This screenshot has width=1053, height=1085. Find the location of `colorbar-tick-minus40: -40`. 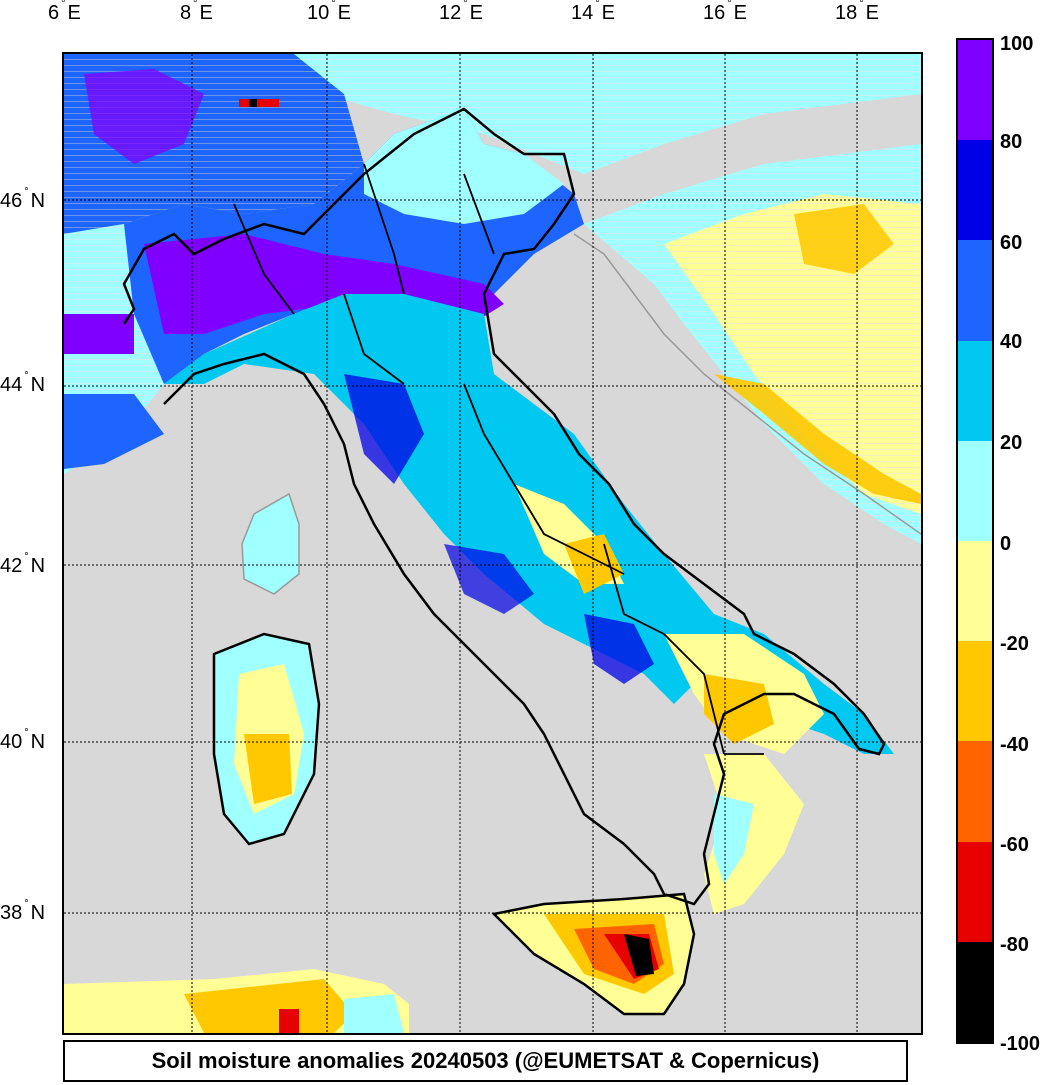

colorbar-tick-minus40: -40 is located at coordinates (1014, 745).